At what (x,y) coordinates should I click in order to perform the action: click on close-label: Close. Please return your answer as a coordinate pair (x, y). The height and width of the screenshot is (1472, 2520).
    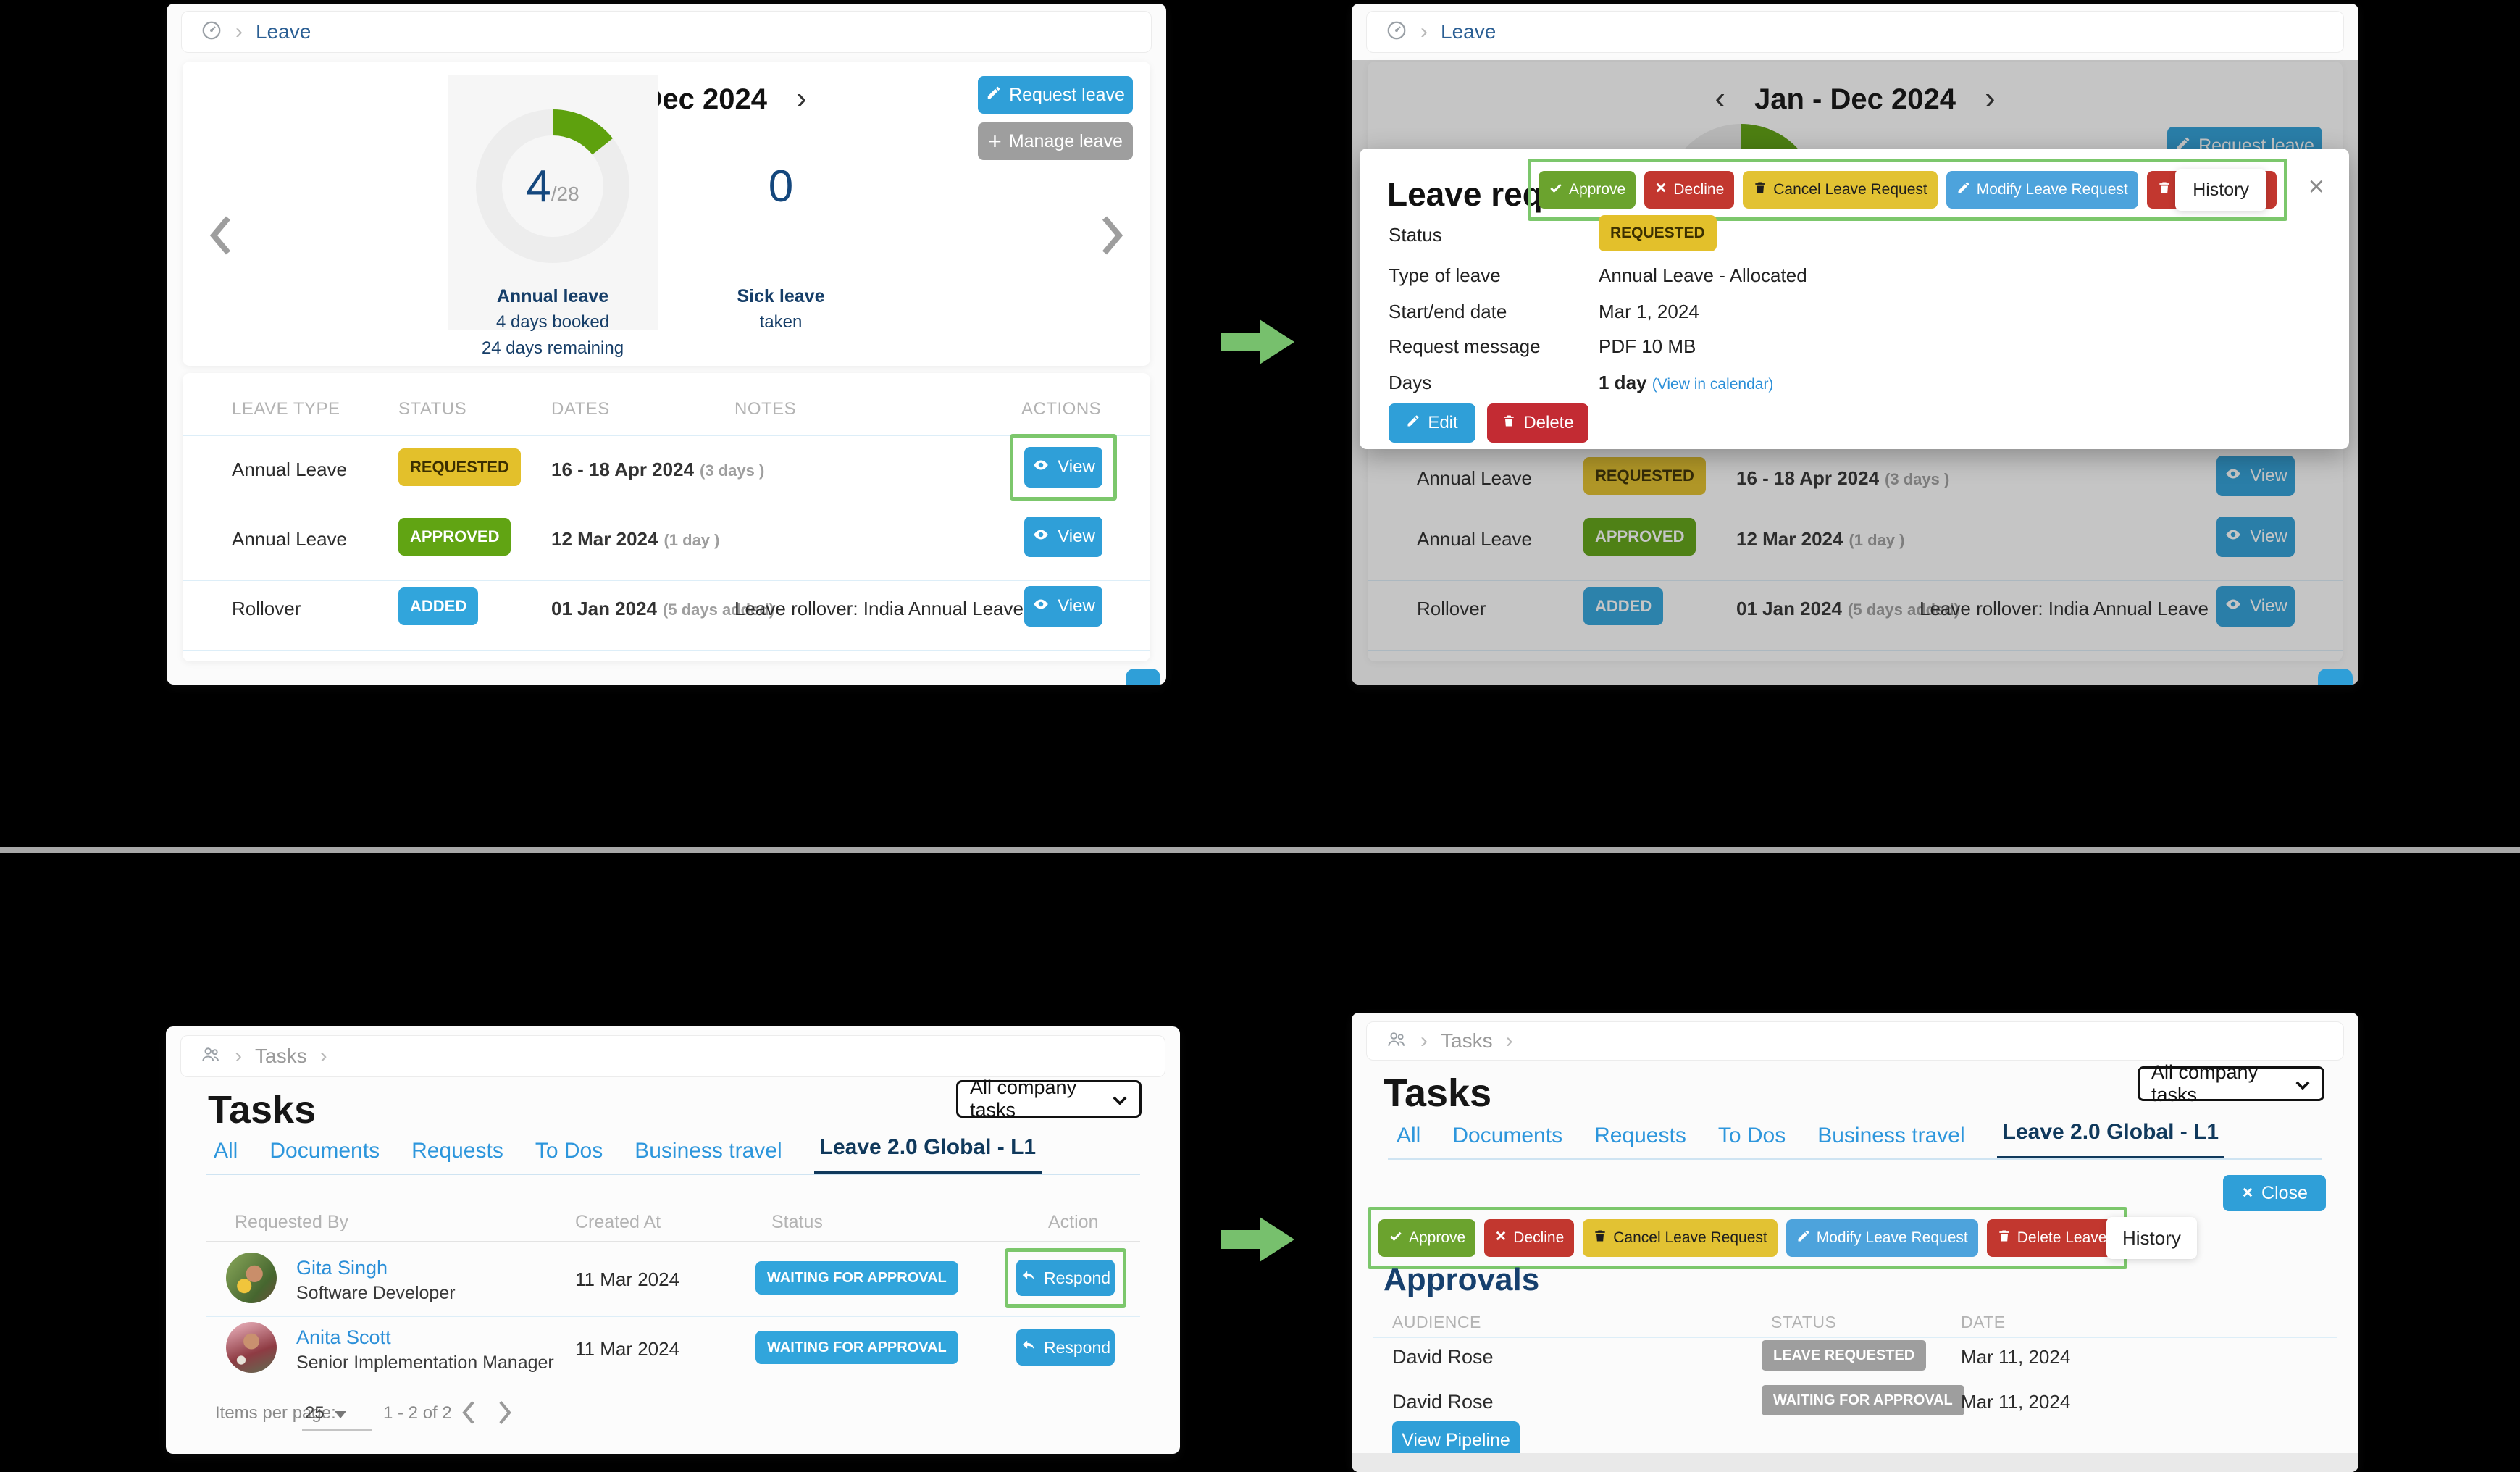
    Looking at the image, I should click on (2284, 1192).